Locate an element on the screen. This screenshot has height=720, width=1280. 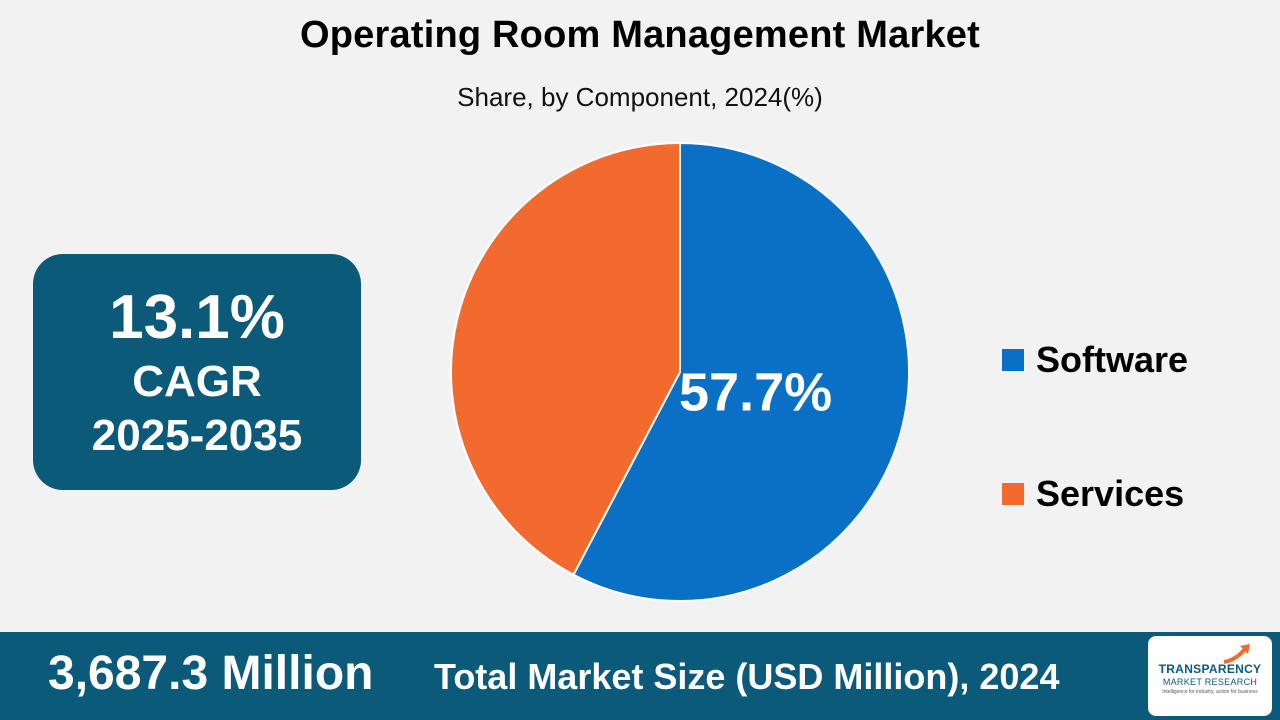
legend-item-software: Software is located at coordinates (1095, 360).